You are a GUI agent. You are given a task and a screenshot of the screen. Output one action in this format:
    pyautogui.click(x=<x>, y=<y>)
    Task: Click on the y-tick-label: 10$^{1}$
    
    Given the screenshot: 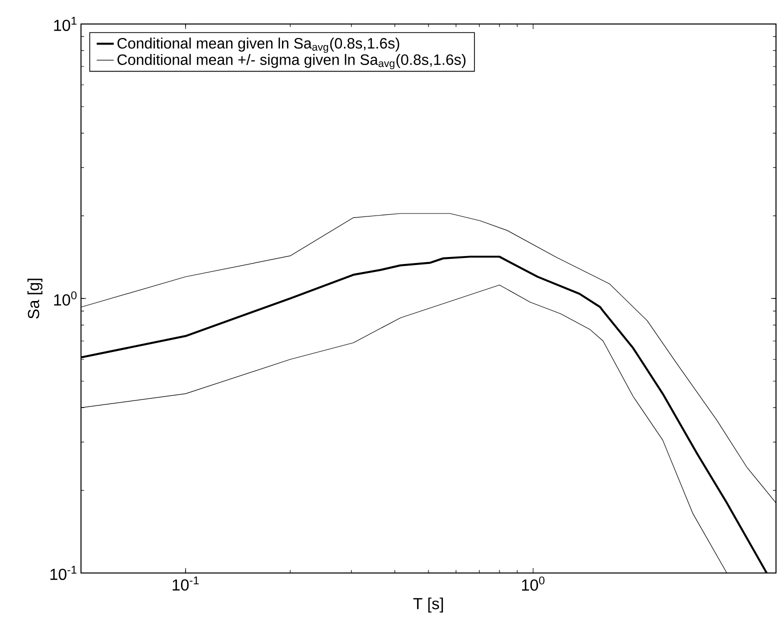 What is the action you would take?
    pyautogui.click(x=65, y=24)
    